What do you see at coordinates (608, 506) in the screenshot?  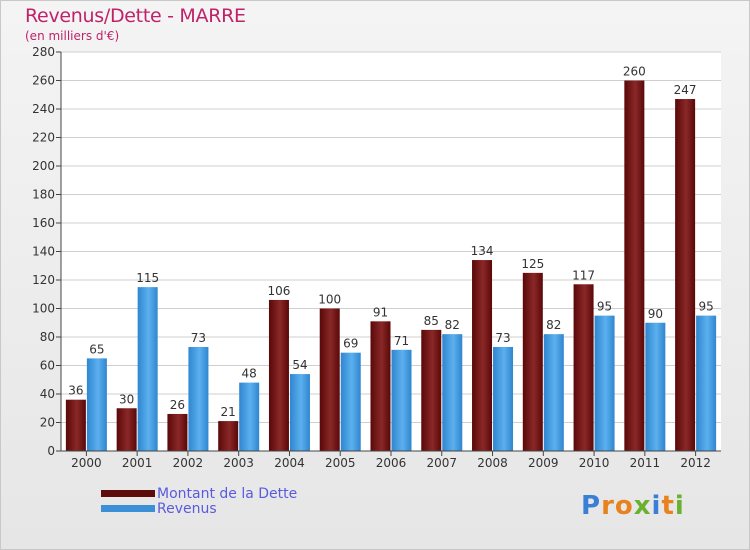 I see `logo-letter: r` at bounding box center [608, 506].